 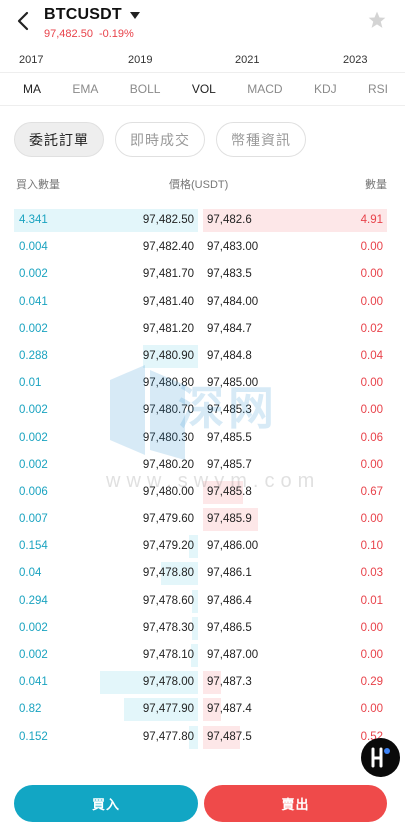 What do you see at coordinates (202, 274) in the screenshot?
I see `order-book-row: 0.002 97,481.70 97,483.5 0.00` at bounding box center [202, 274].